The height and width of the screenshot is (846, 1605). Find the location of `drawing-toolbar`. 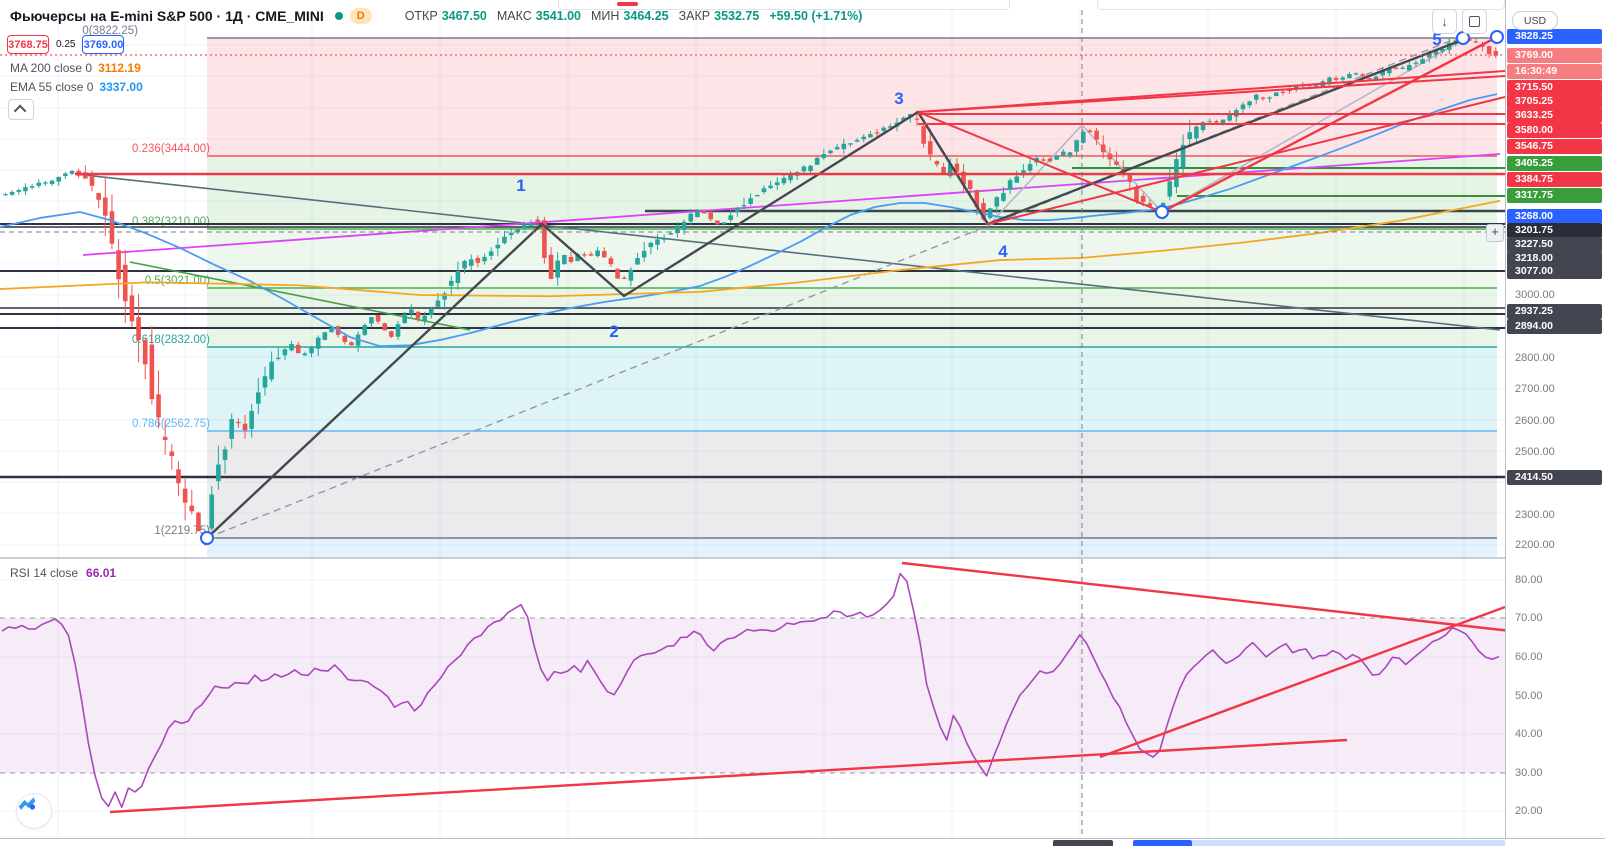

drawing-toolbar is located at coordinates (784, 5).